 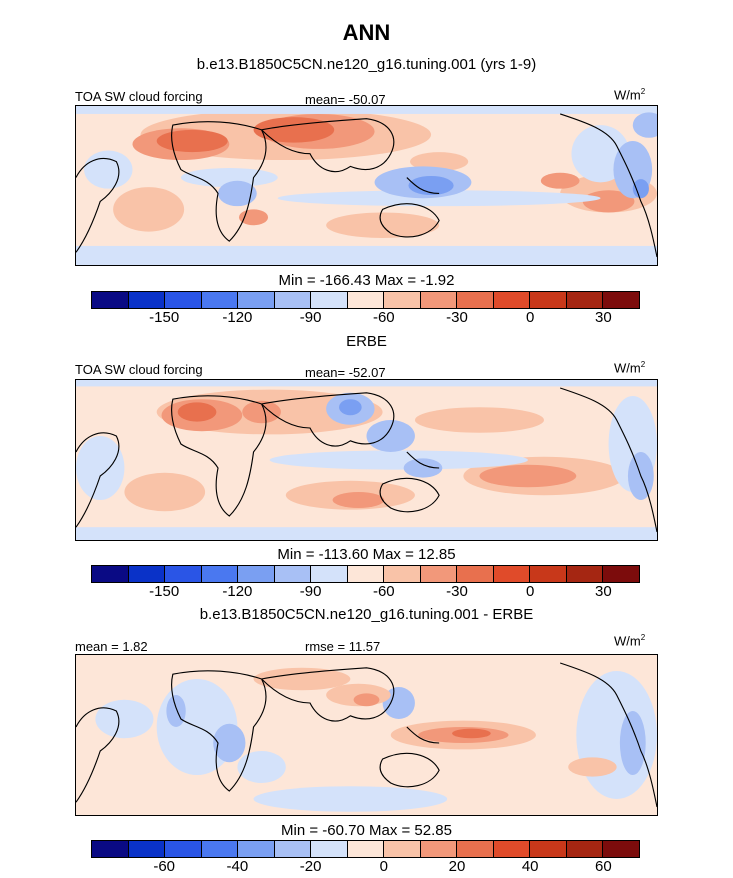 I want to click on panel-1-colorbar-ticks: -150 -120 -90 -60 -30 0 30, so click(x=365, y=319).